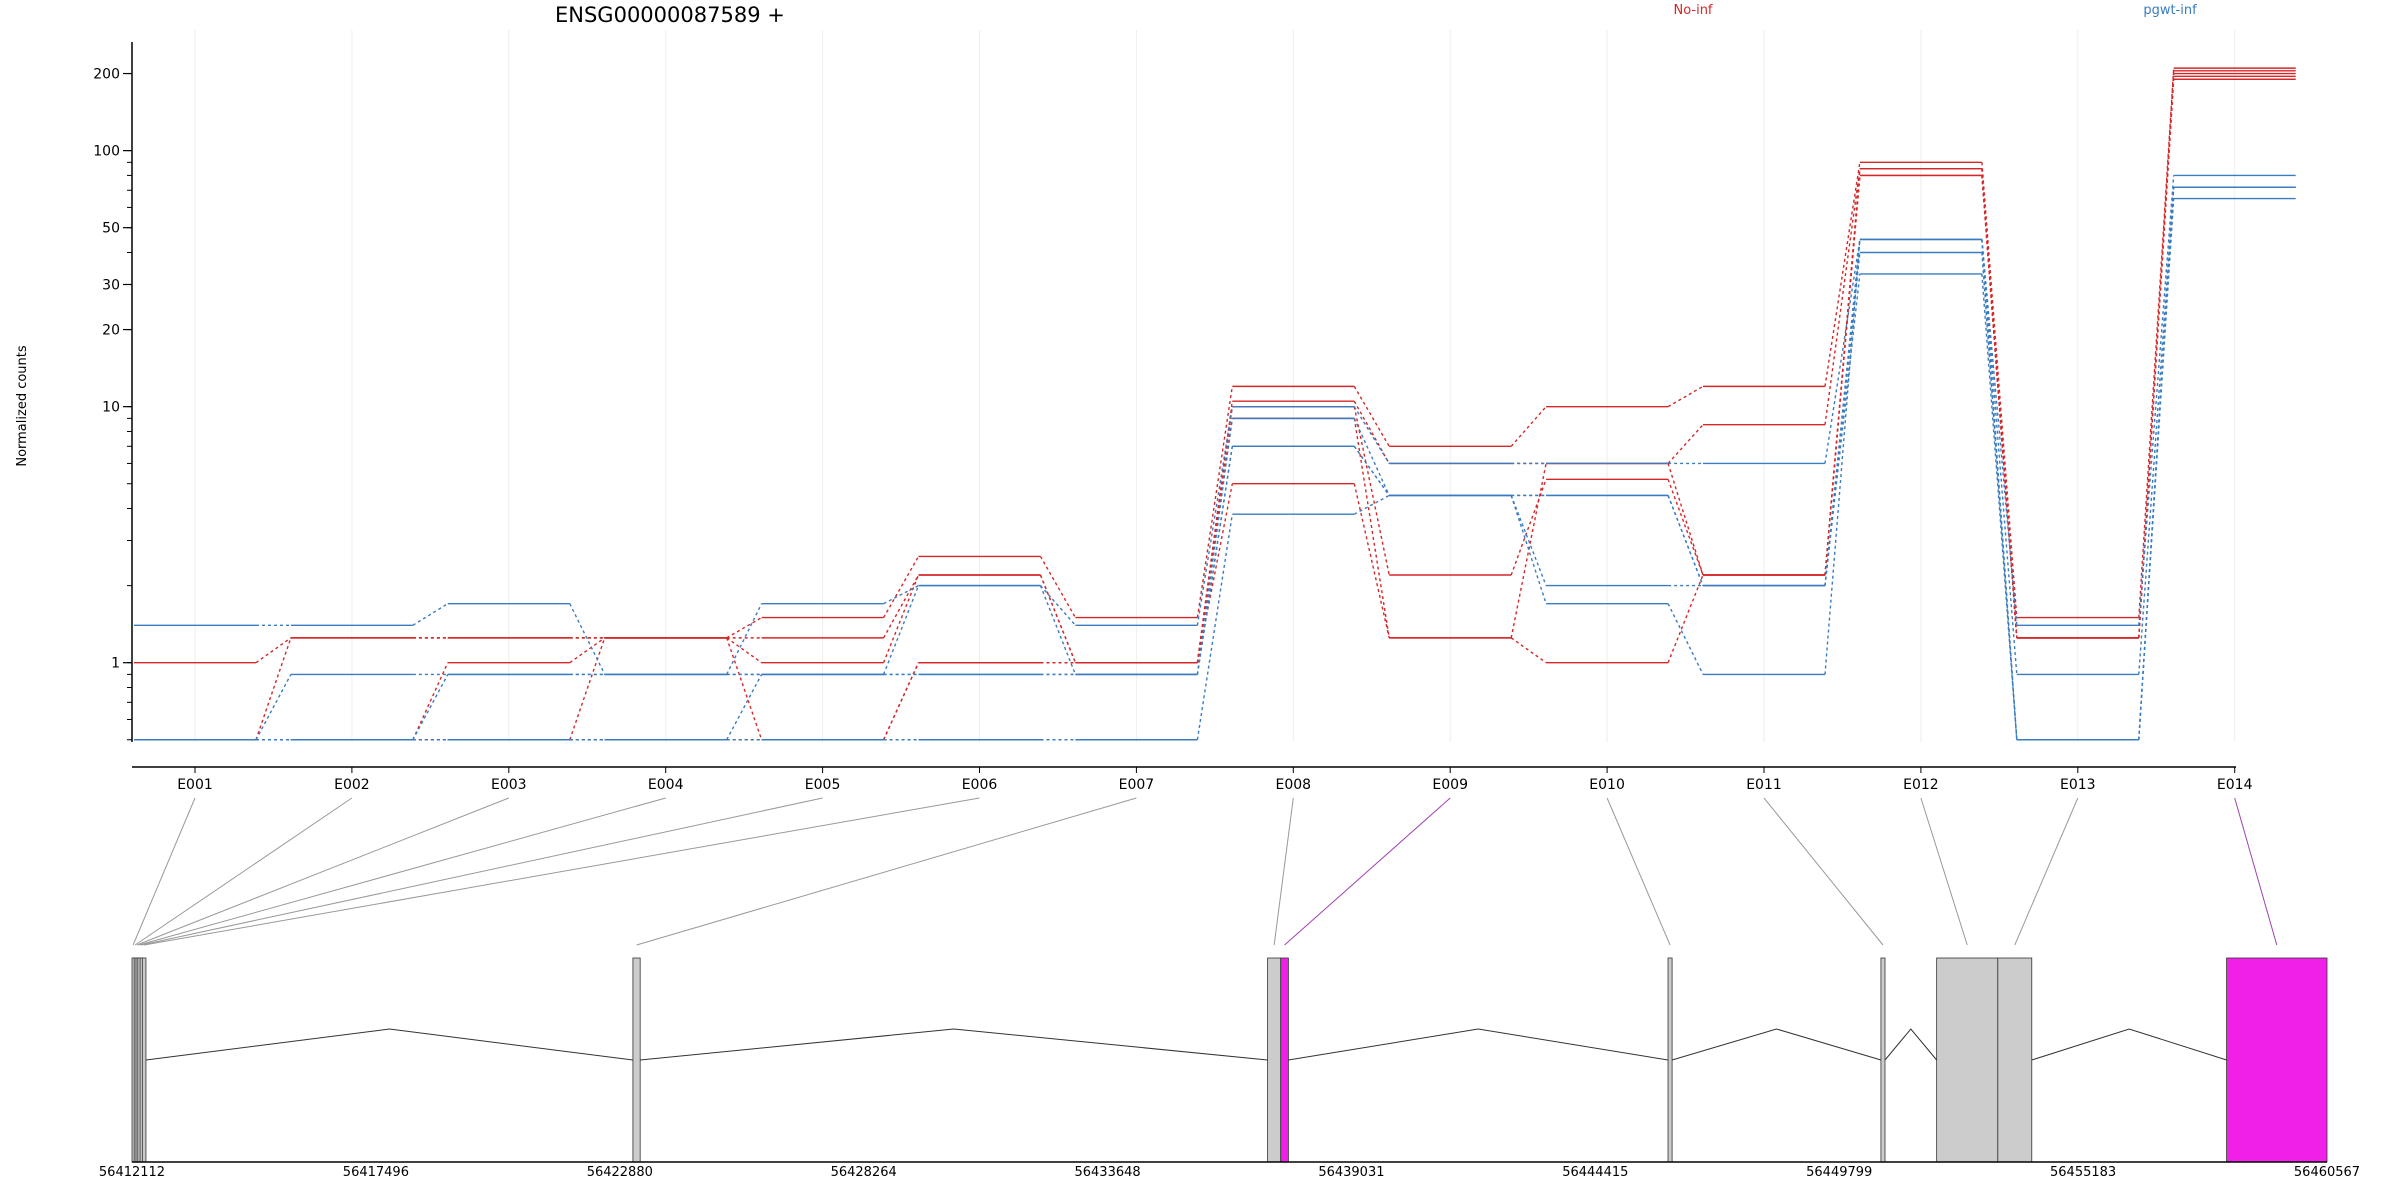 This screenshot has height=1204, width=2400. What do you see at coordinates (1283, 871) in the screenshot?
I see `exon-link-e008` at bounding box center [1283, 871].